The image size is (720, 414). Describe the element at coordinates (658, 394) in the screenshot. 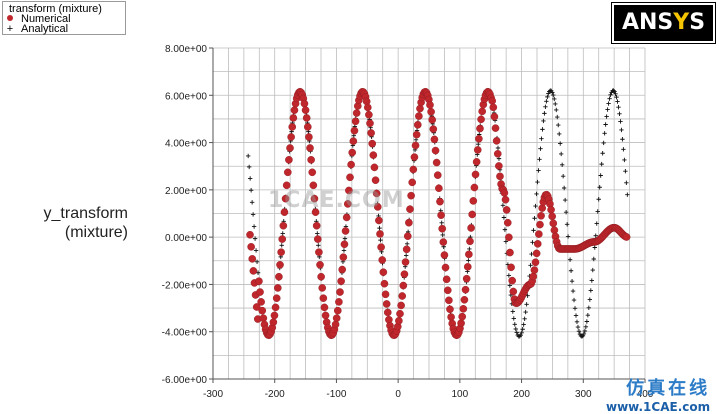

I see `footer-brand: 仿真在线 www.1CAE.com` at that location.